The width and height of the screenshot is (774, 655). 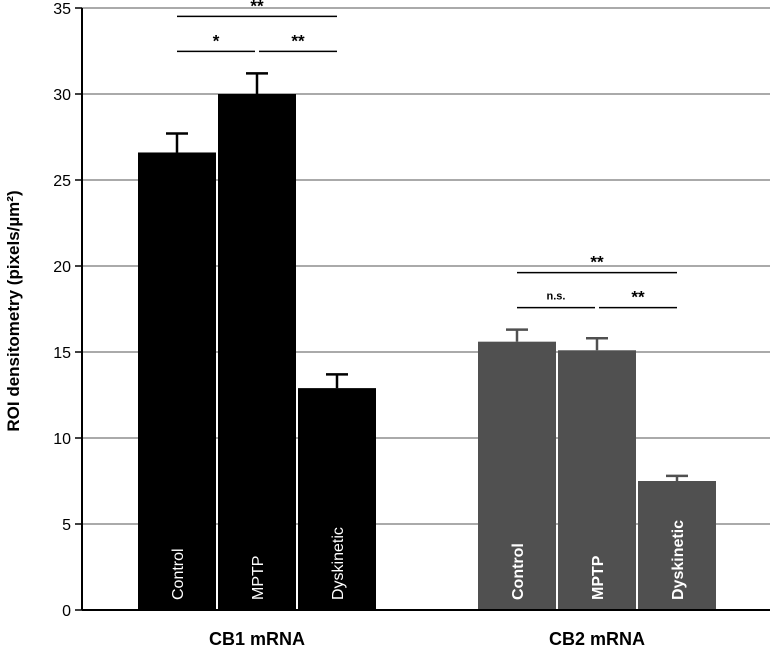 I want to click on y-tick-label: 5, so click(x=66, y=525).